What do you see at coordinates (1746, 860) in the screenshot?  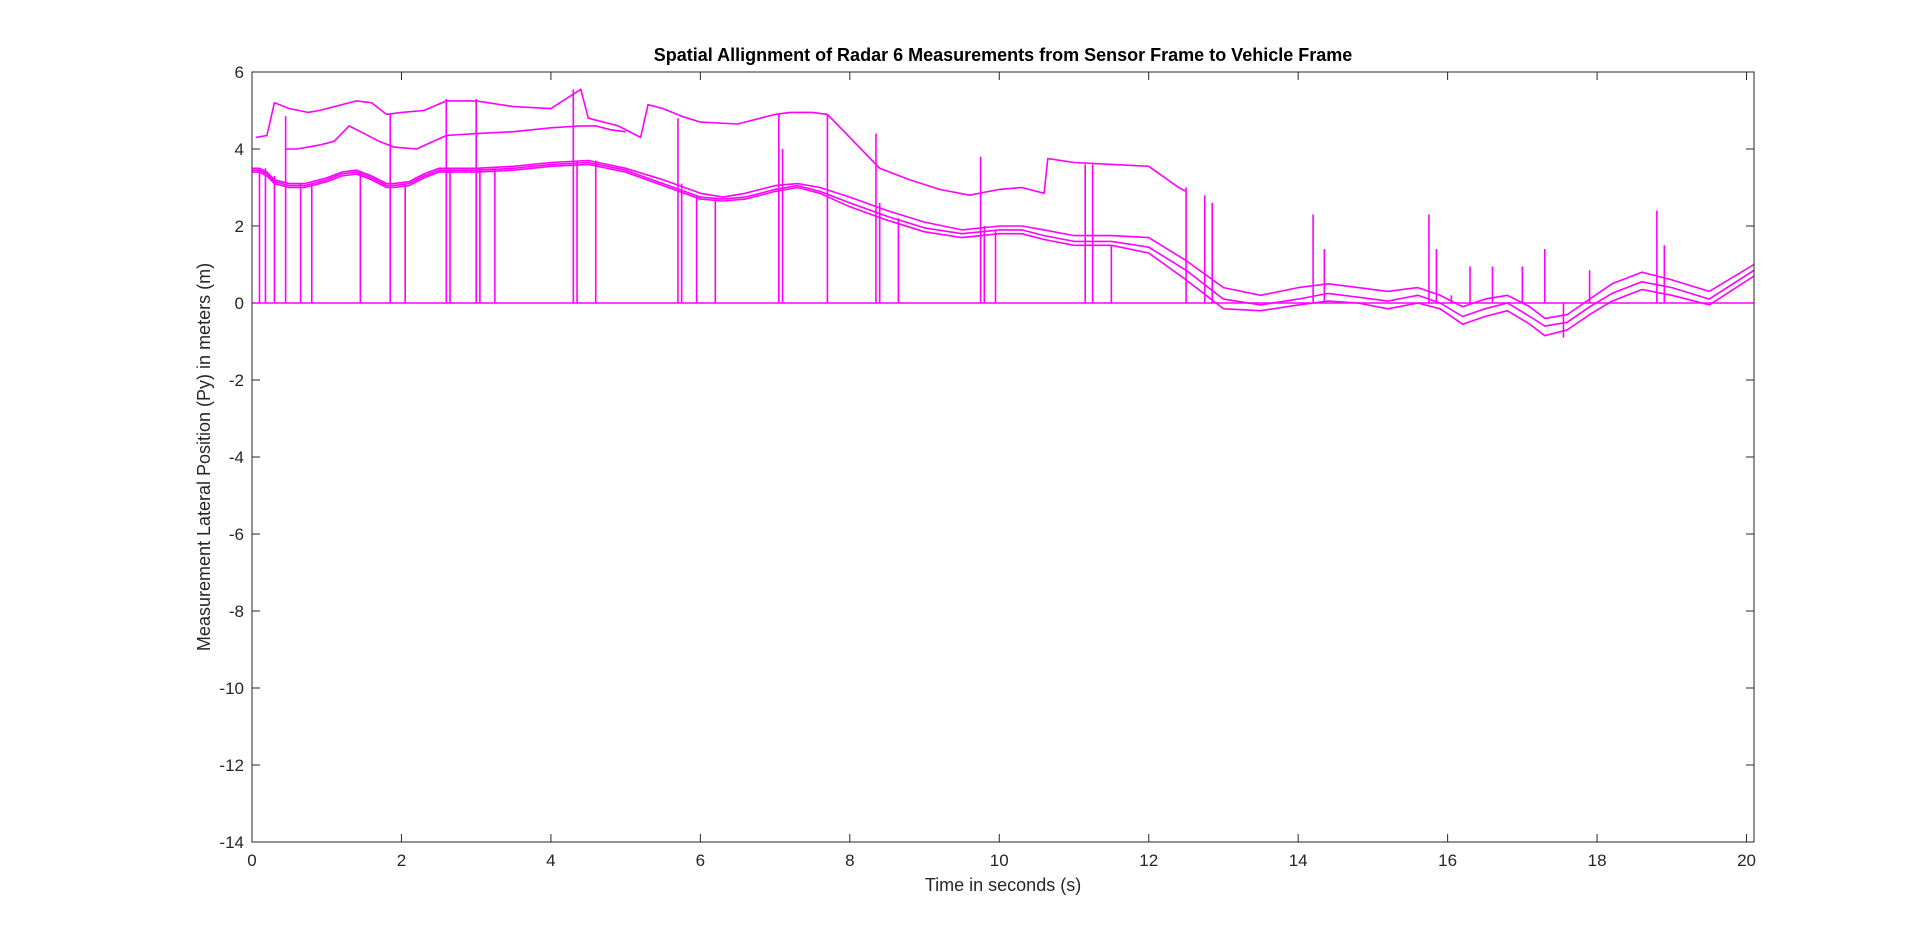 I see `x-tick-label: 20` at bounding box center [1746, 860].